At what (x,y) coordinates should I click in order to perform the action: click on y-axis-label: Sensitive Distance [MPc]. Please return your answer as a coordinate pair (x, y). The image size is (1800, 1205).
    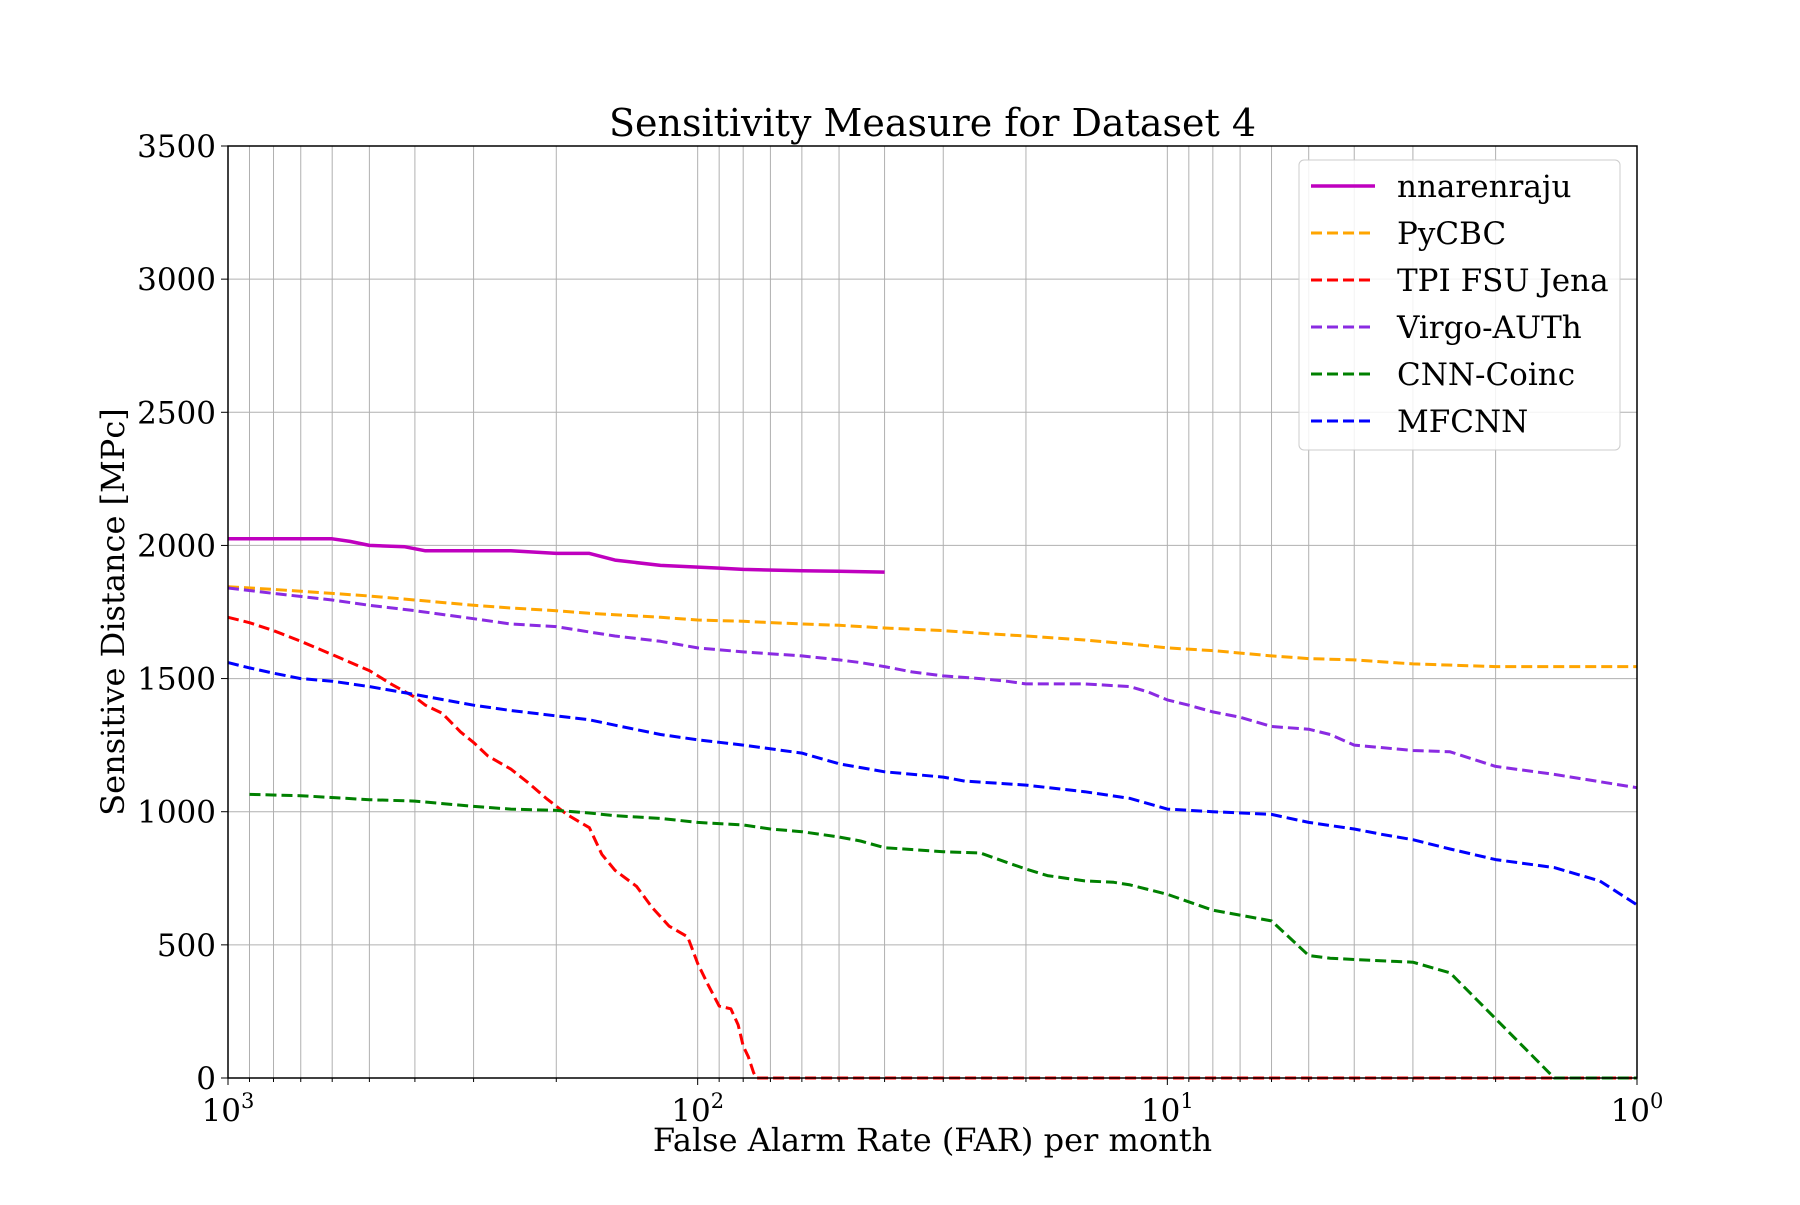
    Looking at the image, I should click on (113, 611).